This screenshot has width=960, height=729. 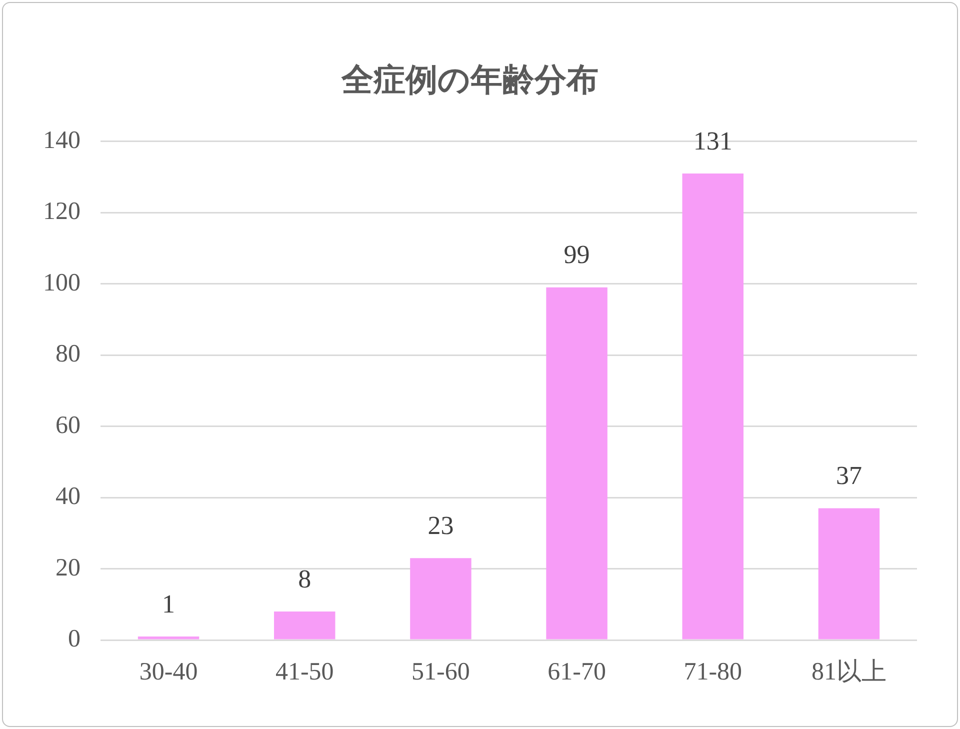 I want to click on x-tick-label: 81以上, so click(x=848, y=672).